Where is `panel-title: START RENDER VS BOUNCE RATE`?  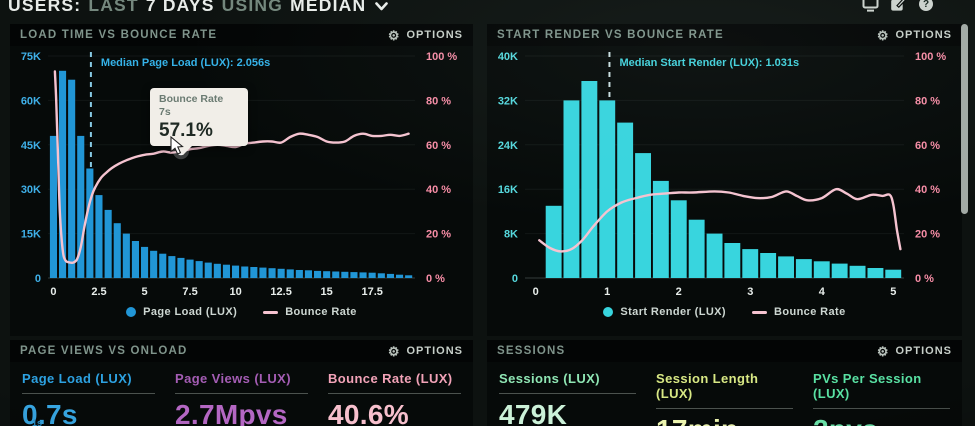 panel-title: START RENDER VS BOUNCE RATE is located at coordinates (610, 35).